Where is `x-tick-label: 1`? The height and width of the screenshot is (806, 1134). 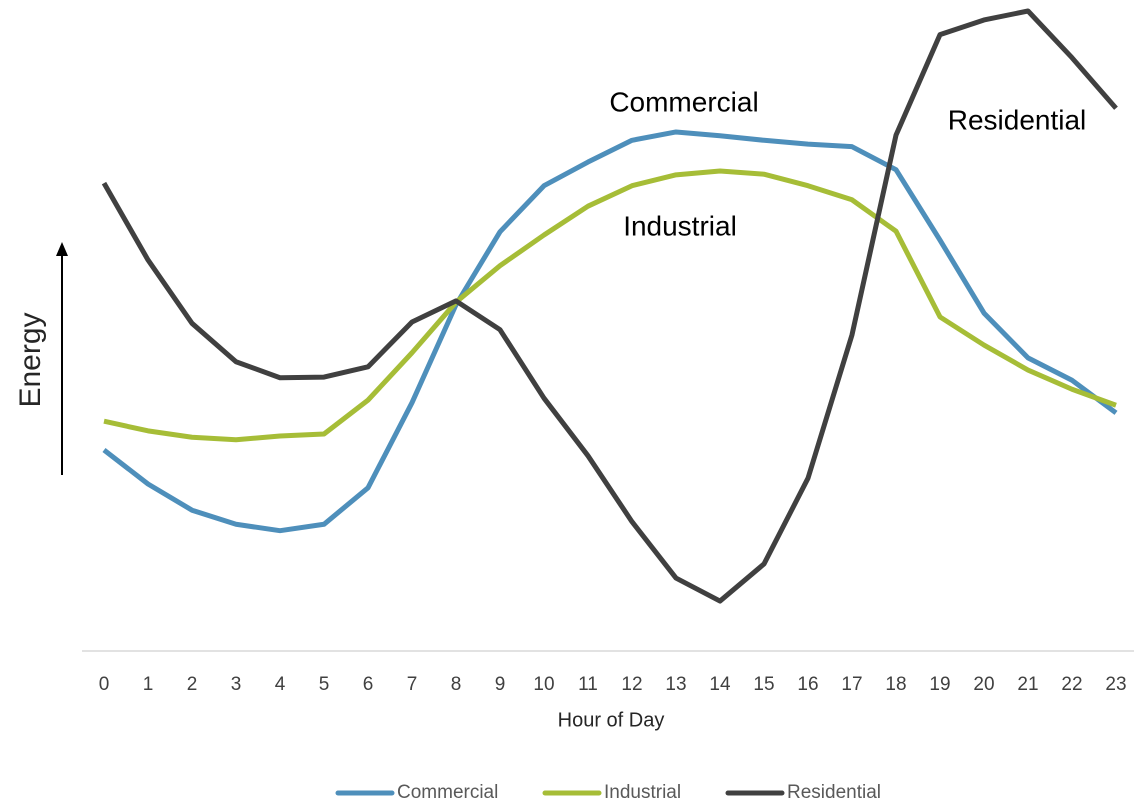
x-tick-label: 1 is located at coordinates (148, 684).